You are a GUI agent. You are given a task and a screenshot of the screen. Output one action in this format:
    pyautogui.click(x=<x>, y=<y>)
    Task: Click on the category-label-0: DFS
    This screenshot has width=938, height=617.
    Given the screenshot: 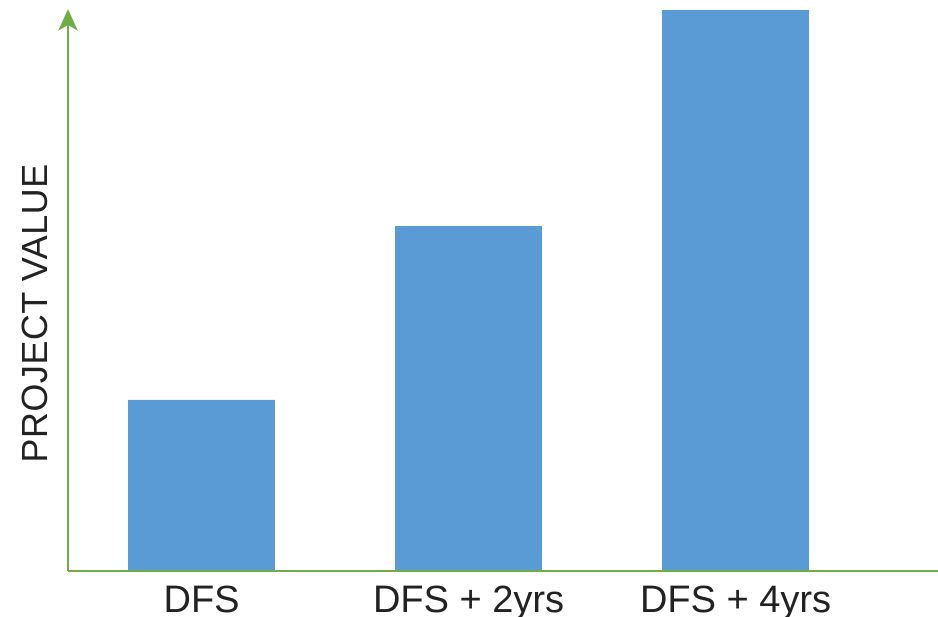 What is the action you would take?
    pyautogui.click(x=202, y=598)
    